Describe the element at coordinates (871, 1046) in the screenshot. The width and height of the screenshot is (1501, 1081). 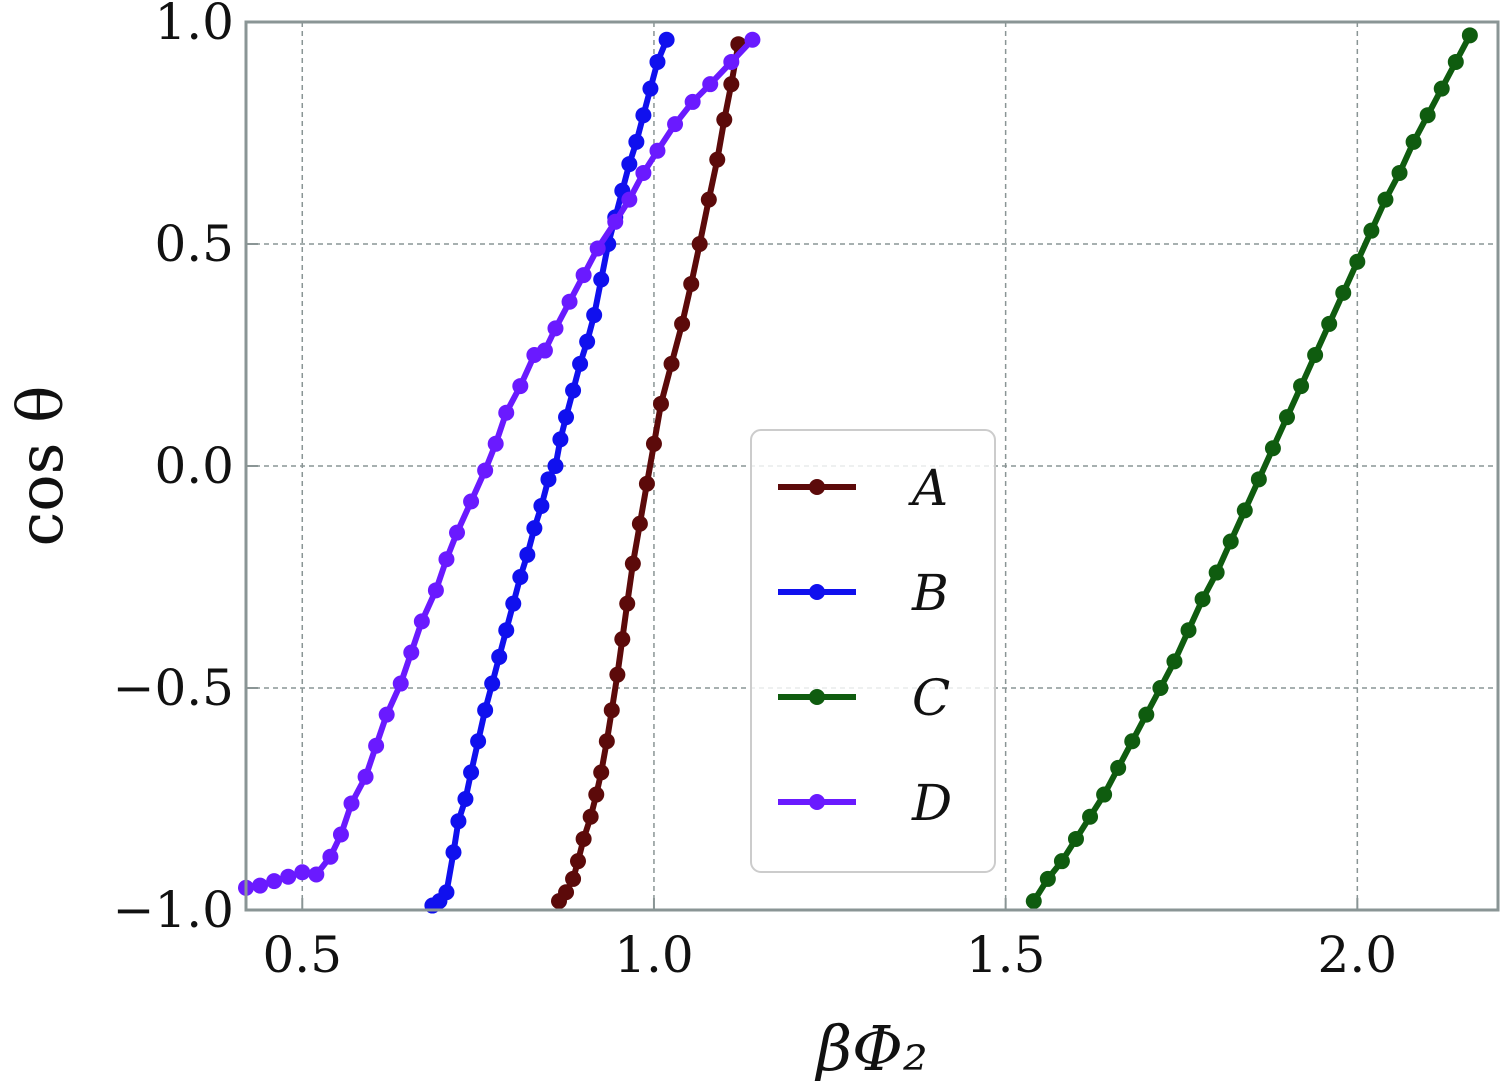
I see `x-axis-label: βΦ₂` at that location.